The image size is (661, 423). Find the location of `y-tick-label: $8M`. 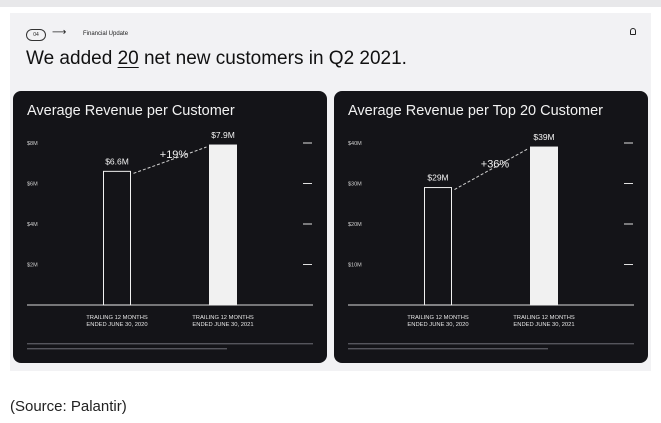

y-tick-label: $8M is located at coordinates (32, 144).